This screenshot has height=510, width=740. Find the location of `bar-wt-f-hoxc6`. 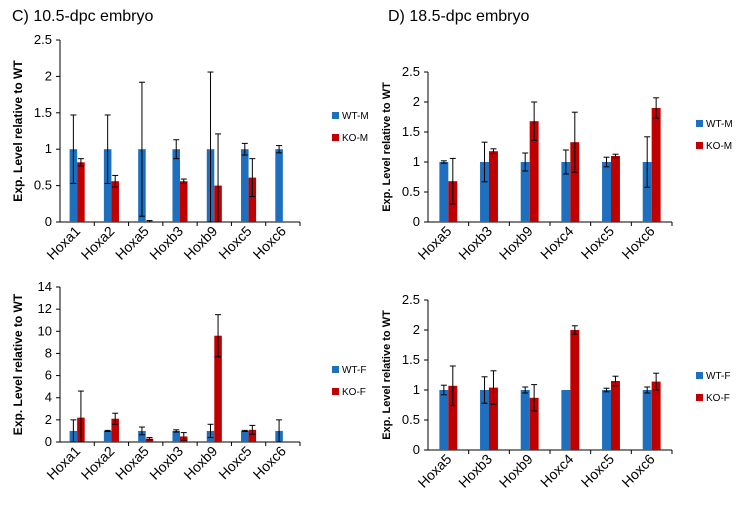

bar-wt-f-hoxc6 is located at coordinates (647, 420).